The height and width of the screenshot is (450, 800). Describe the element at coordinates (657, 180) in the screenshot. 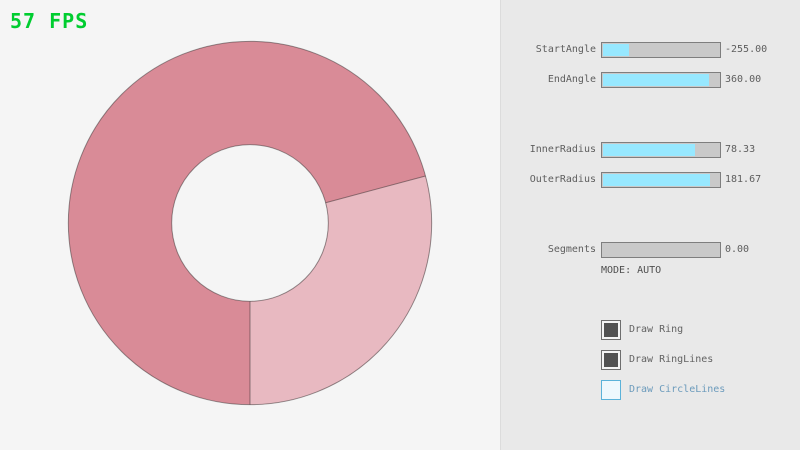

I see `slider-fill-outerradius` at that location.